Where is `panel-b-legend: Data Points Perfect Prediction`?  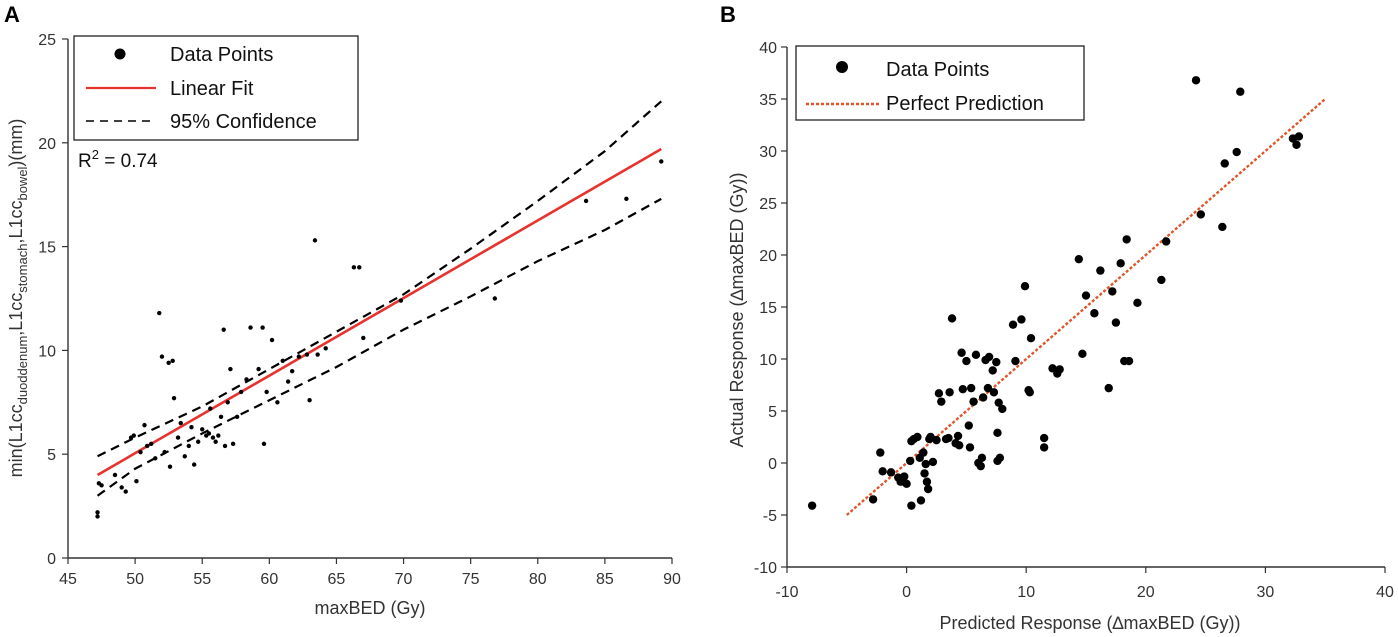 panel-b-legend: Data Points Perfect Prediction is located at coordinates (940, 83).